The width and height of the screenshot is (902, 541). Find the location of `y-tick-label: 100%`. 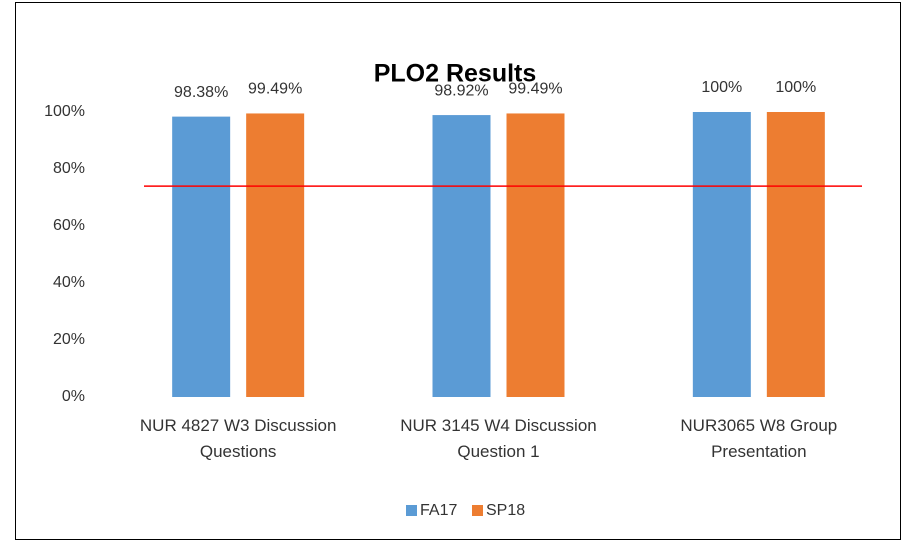

y-tick-label: 100% is located at coordinates (64, 111).